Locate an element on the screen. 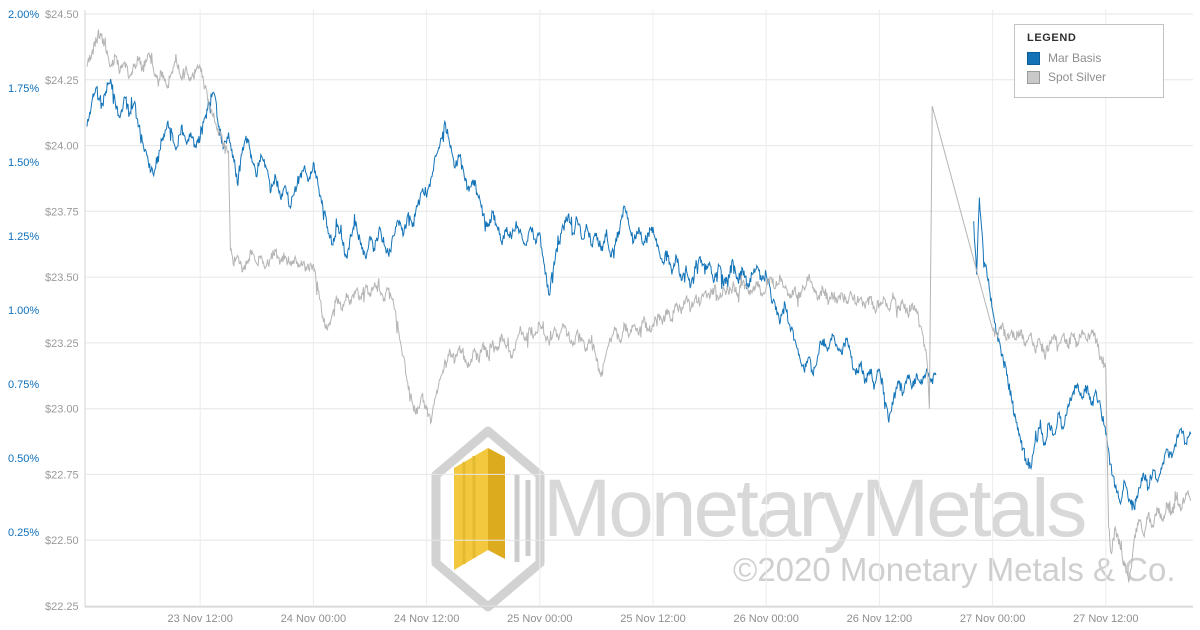  legend-title: LEGEND is located at coordinates (1052, 38).